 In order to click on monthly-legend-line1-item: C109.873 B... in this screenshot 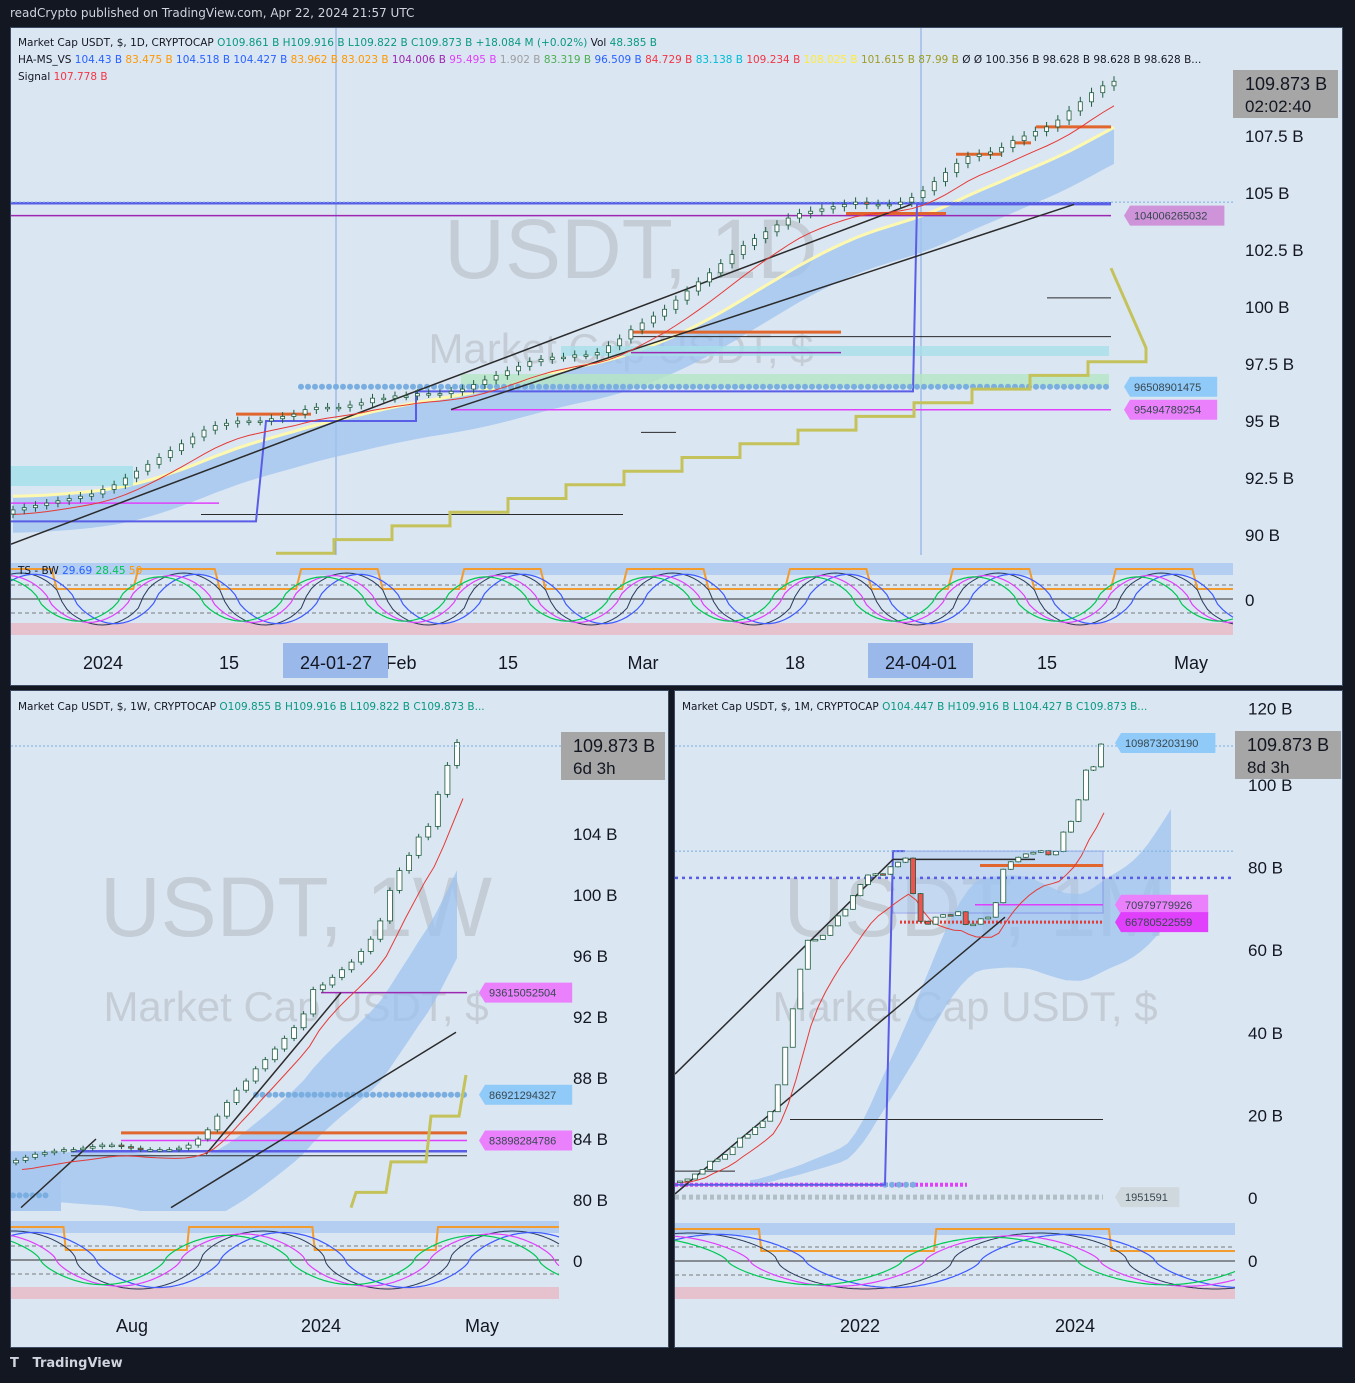, I will do `click(1110, 707)`.